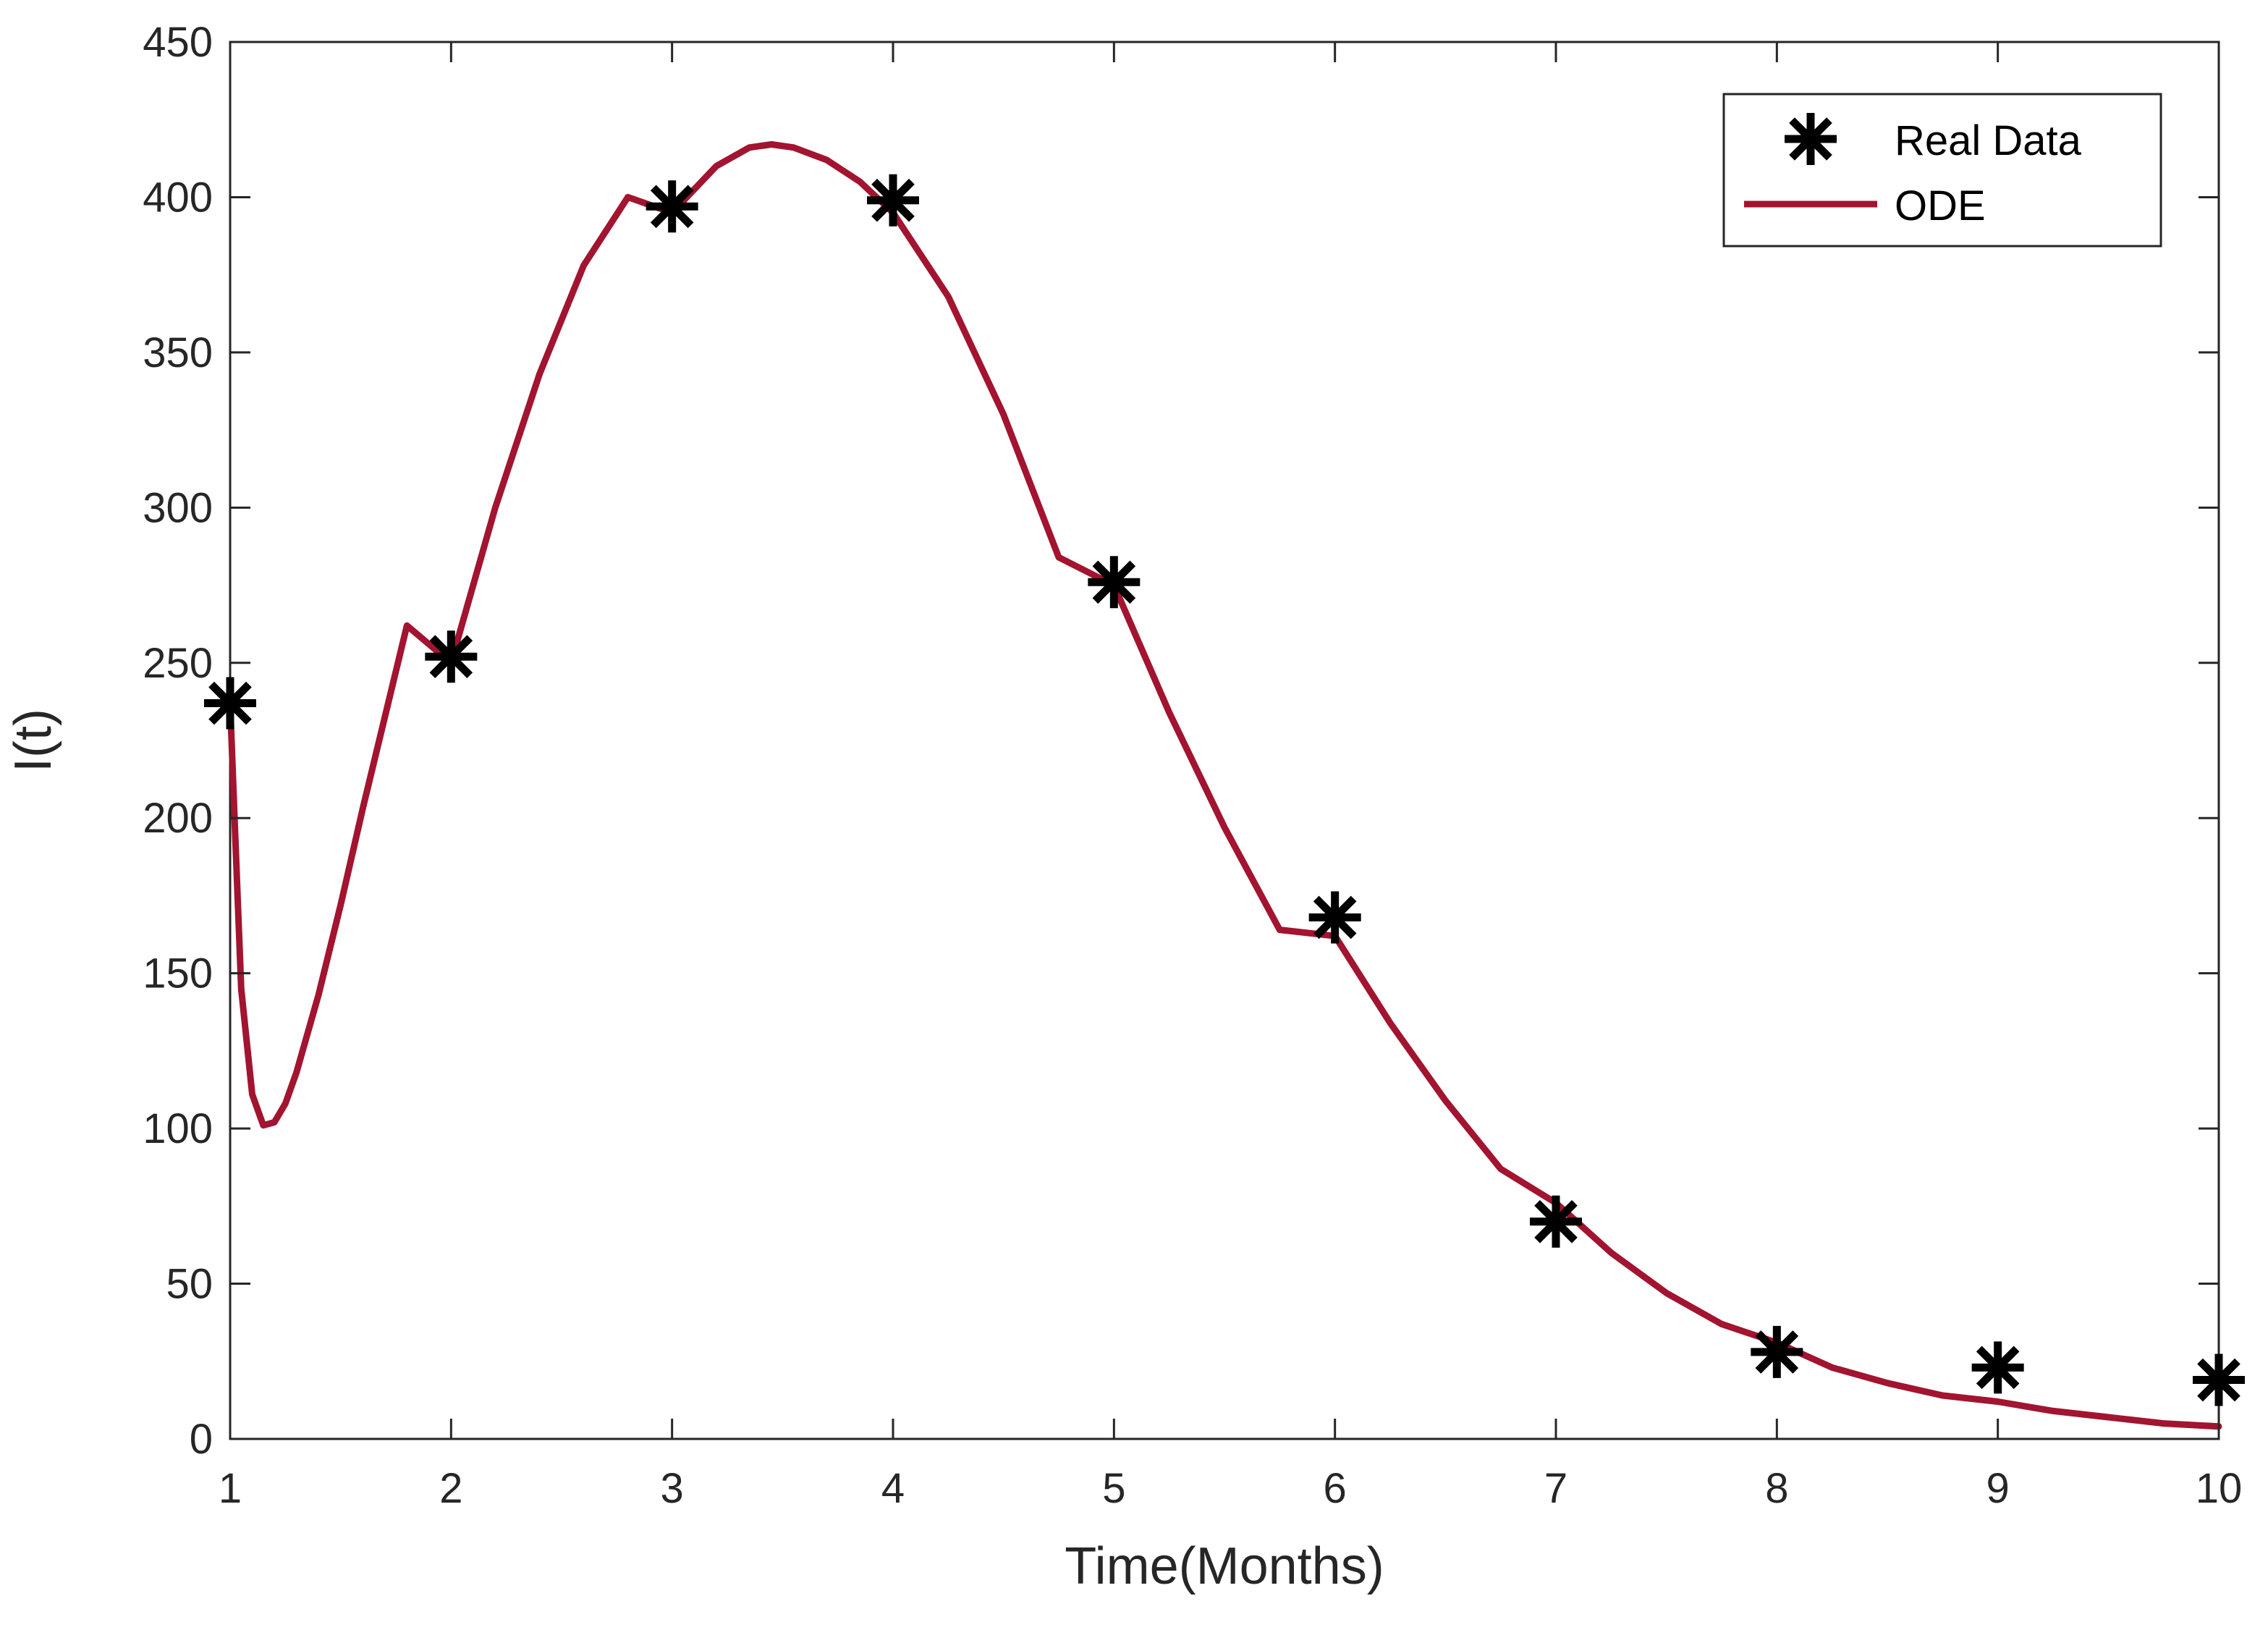  What do you see at coordinates (893, 1488) in the screenshot?
I see `x-tick-label: 4` at bounding box center [893, 1488].